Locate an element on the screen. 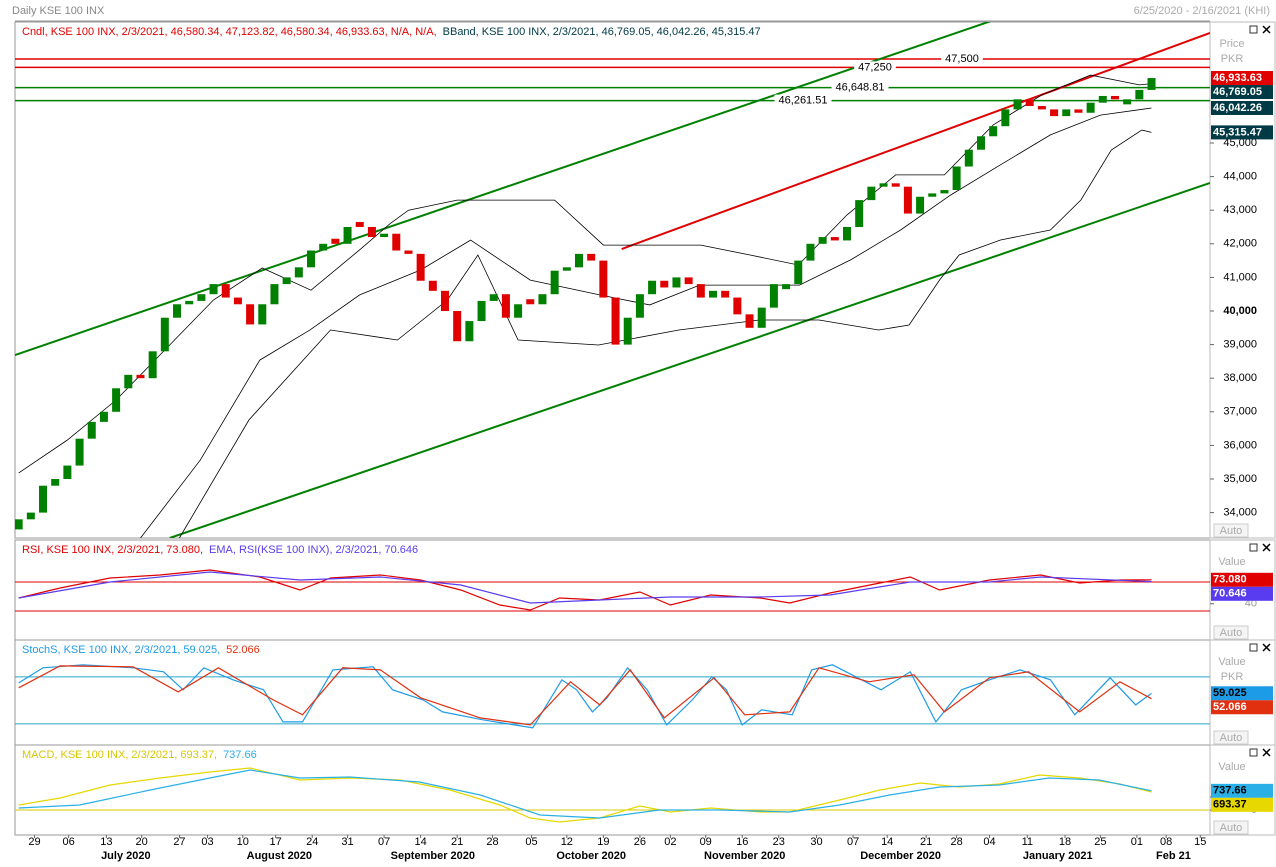  month-label: November 2020 is located at coordinates (744, 856).